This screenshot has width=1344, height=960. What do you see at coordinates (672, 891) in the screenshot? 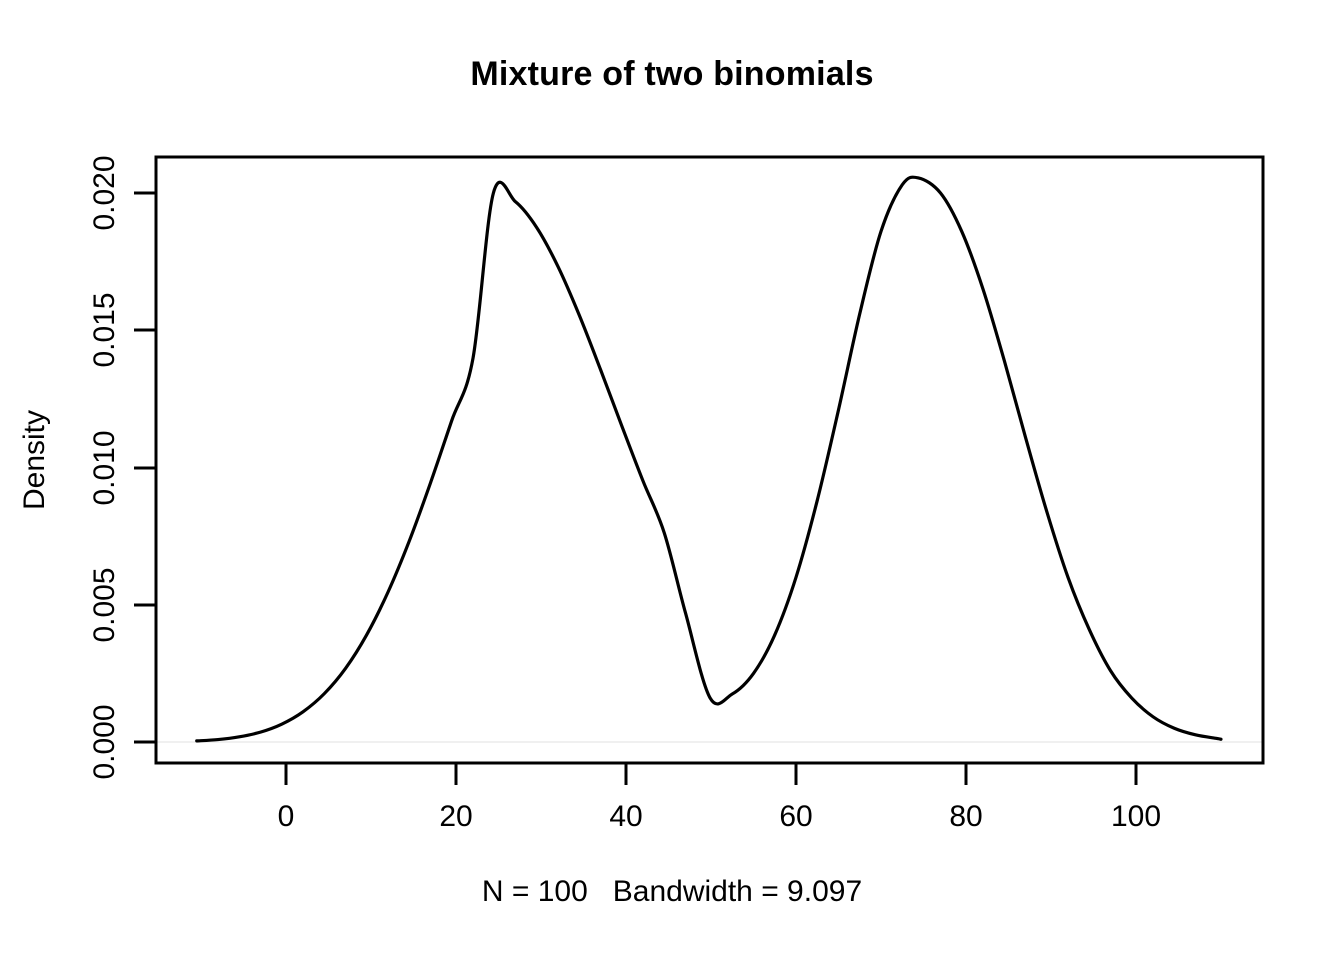
I see `x-axis-label: N = 100 Bandwidth = 9.097` at bounding box center [672, 891].